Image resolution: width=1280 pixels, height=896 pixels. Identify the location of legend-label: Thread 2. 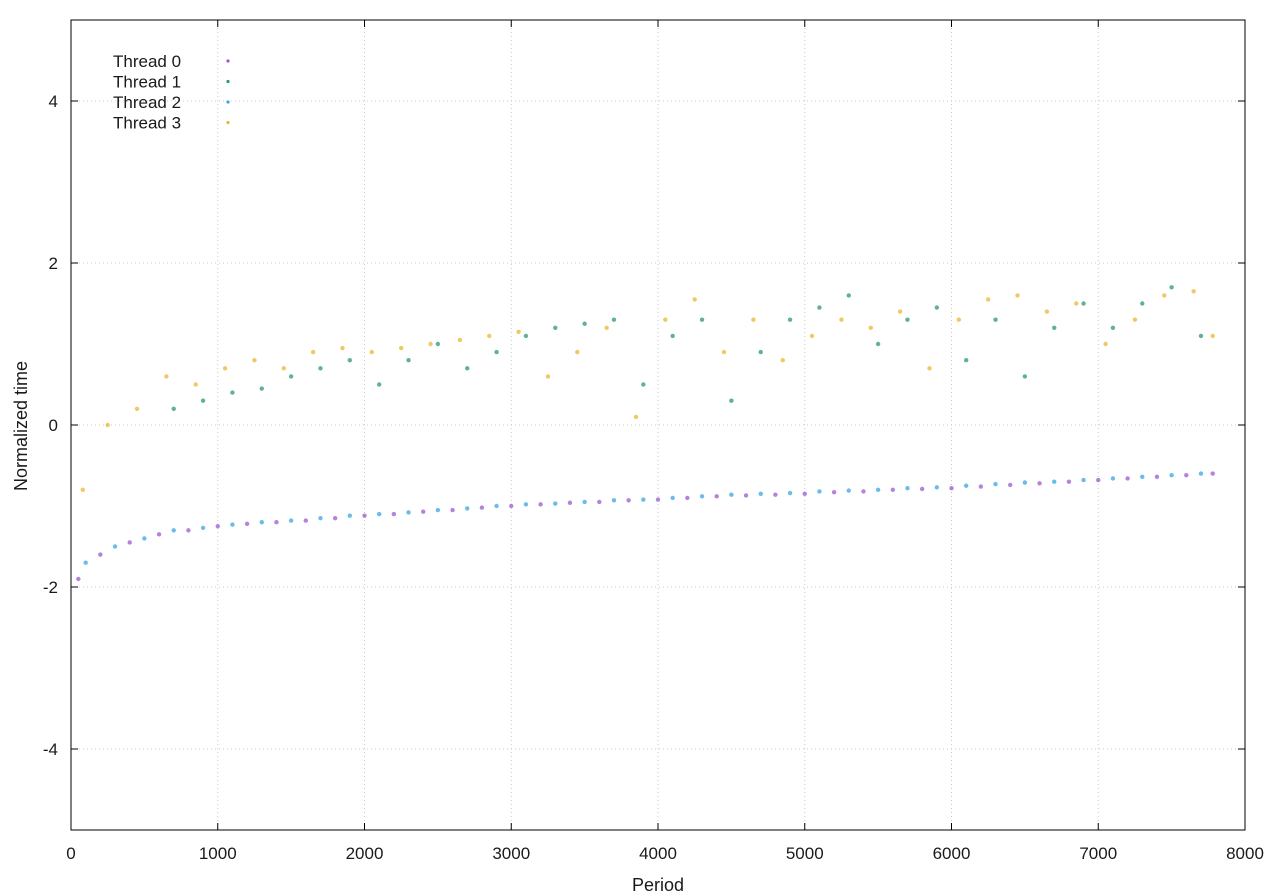
(147, 102).